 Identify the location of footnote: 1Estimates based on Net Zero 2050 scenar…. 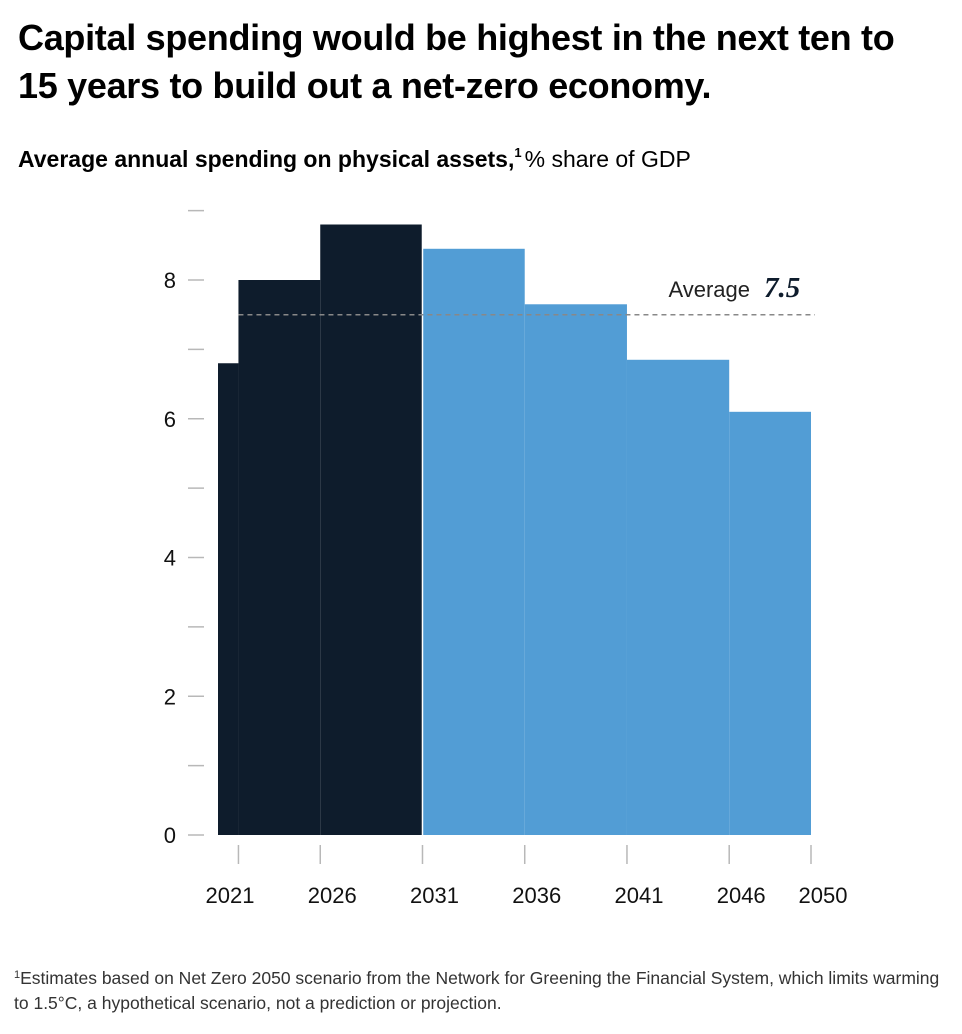
(481, 989).